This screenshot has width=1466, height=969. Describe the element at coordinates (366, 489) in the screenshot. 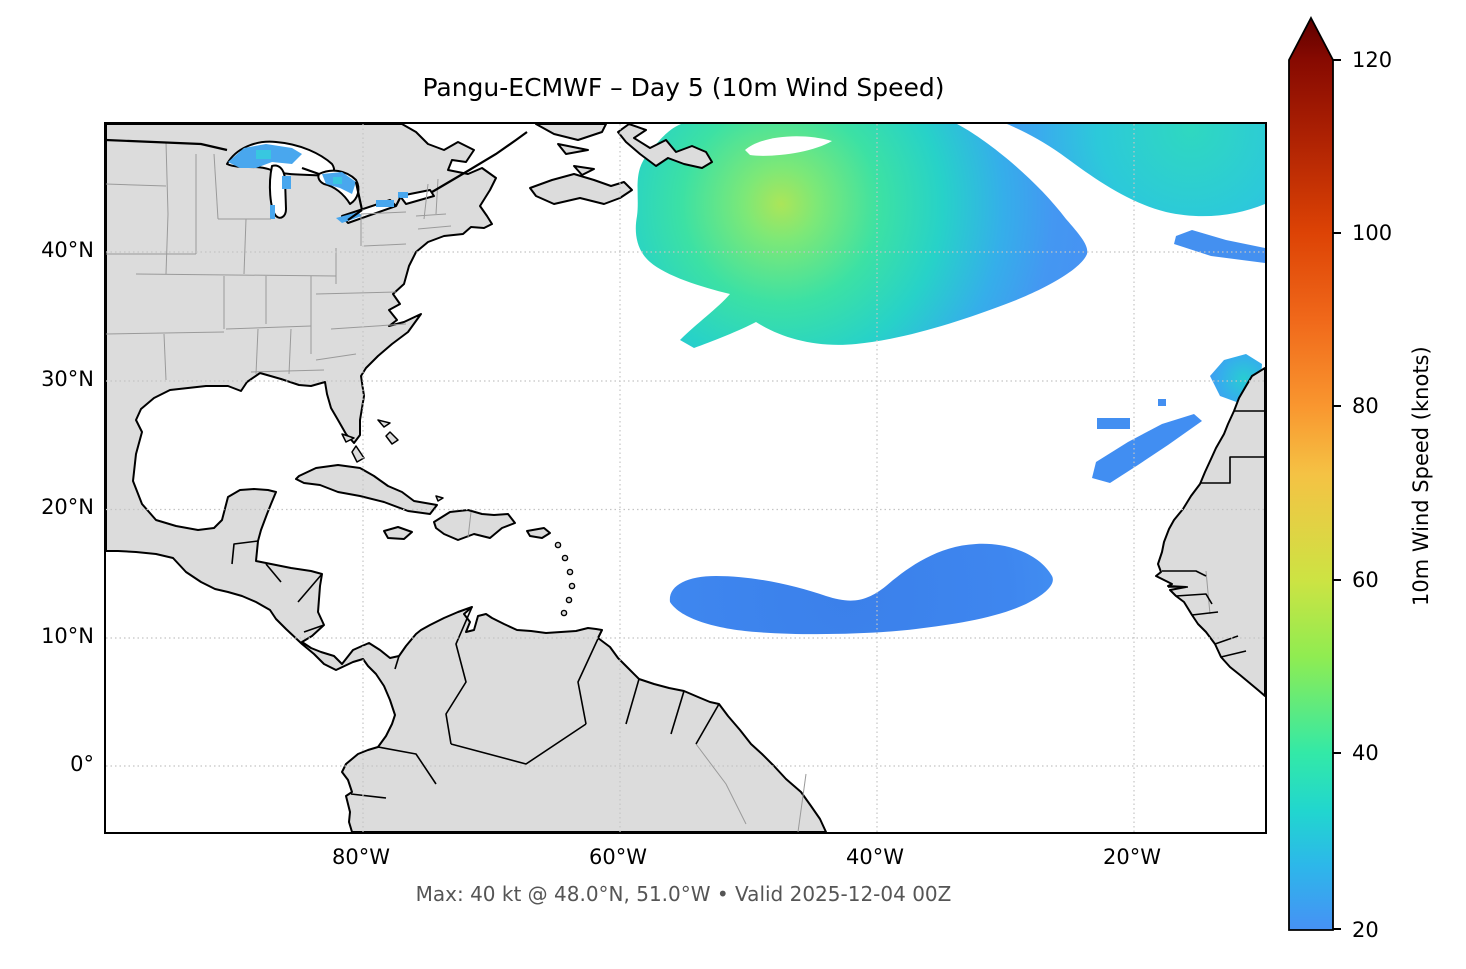

I see `cuba` at that location.